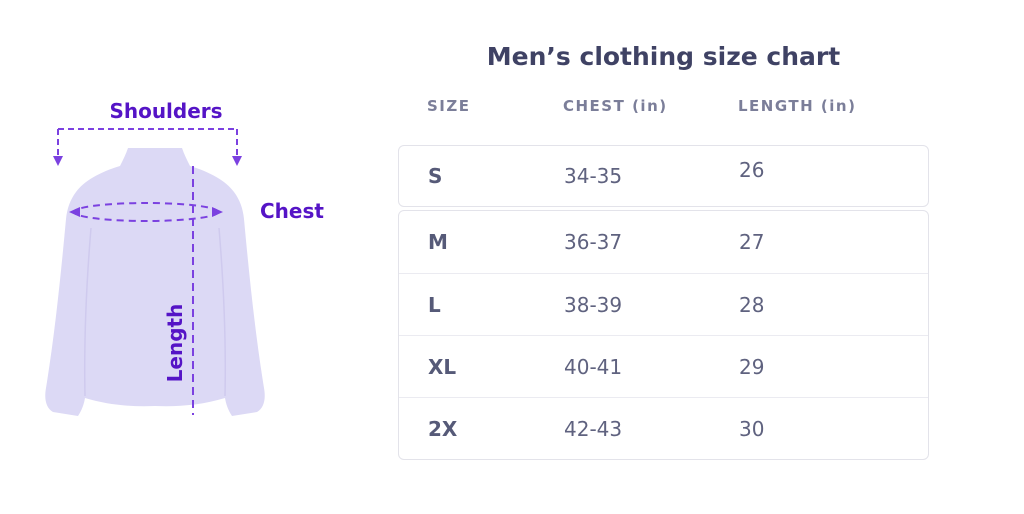 This screenshot has height=514, width=1024. I want to click on size-cell: L, so click(434, 304).